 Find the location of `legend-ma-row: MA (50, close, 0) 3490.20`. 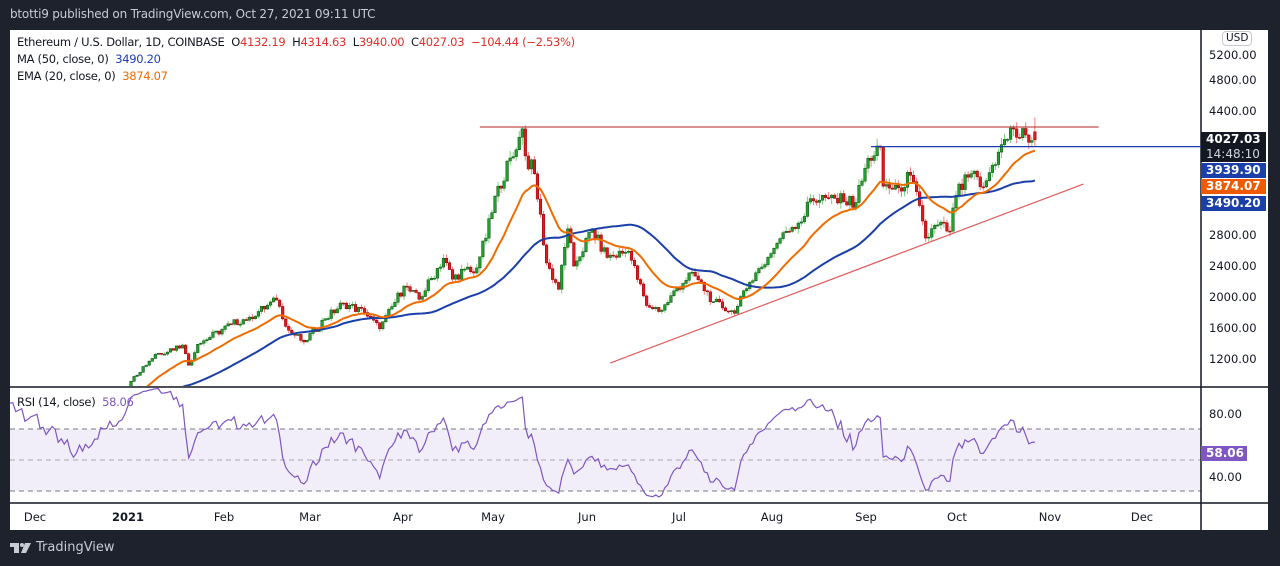

legend-ma-row: MA (50, close, 0) 3490.20 is located at coordinates (89, 59).